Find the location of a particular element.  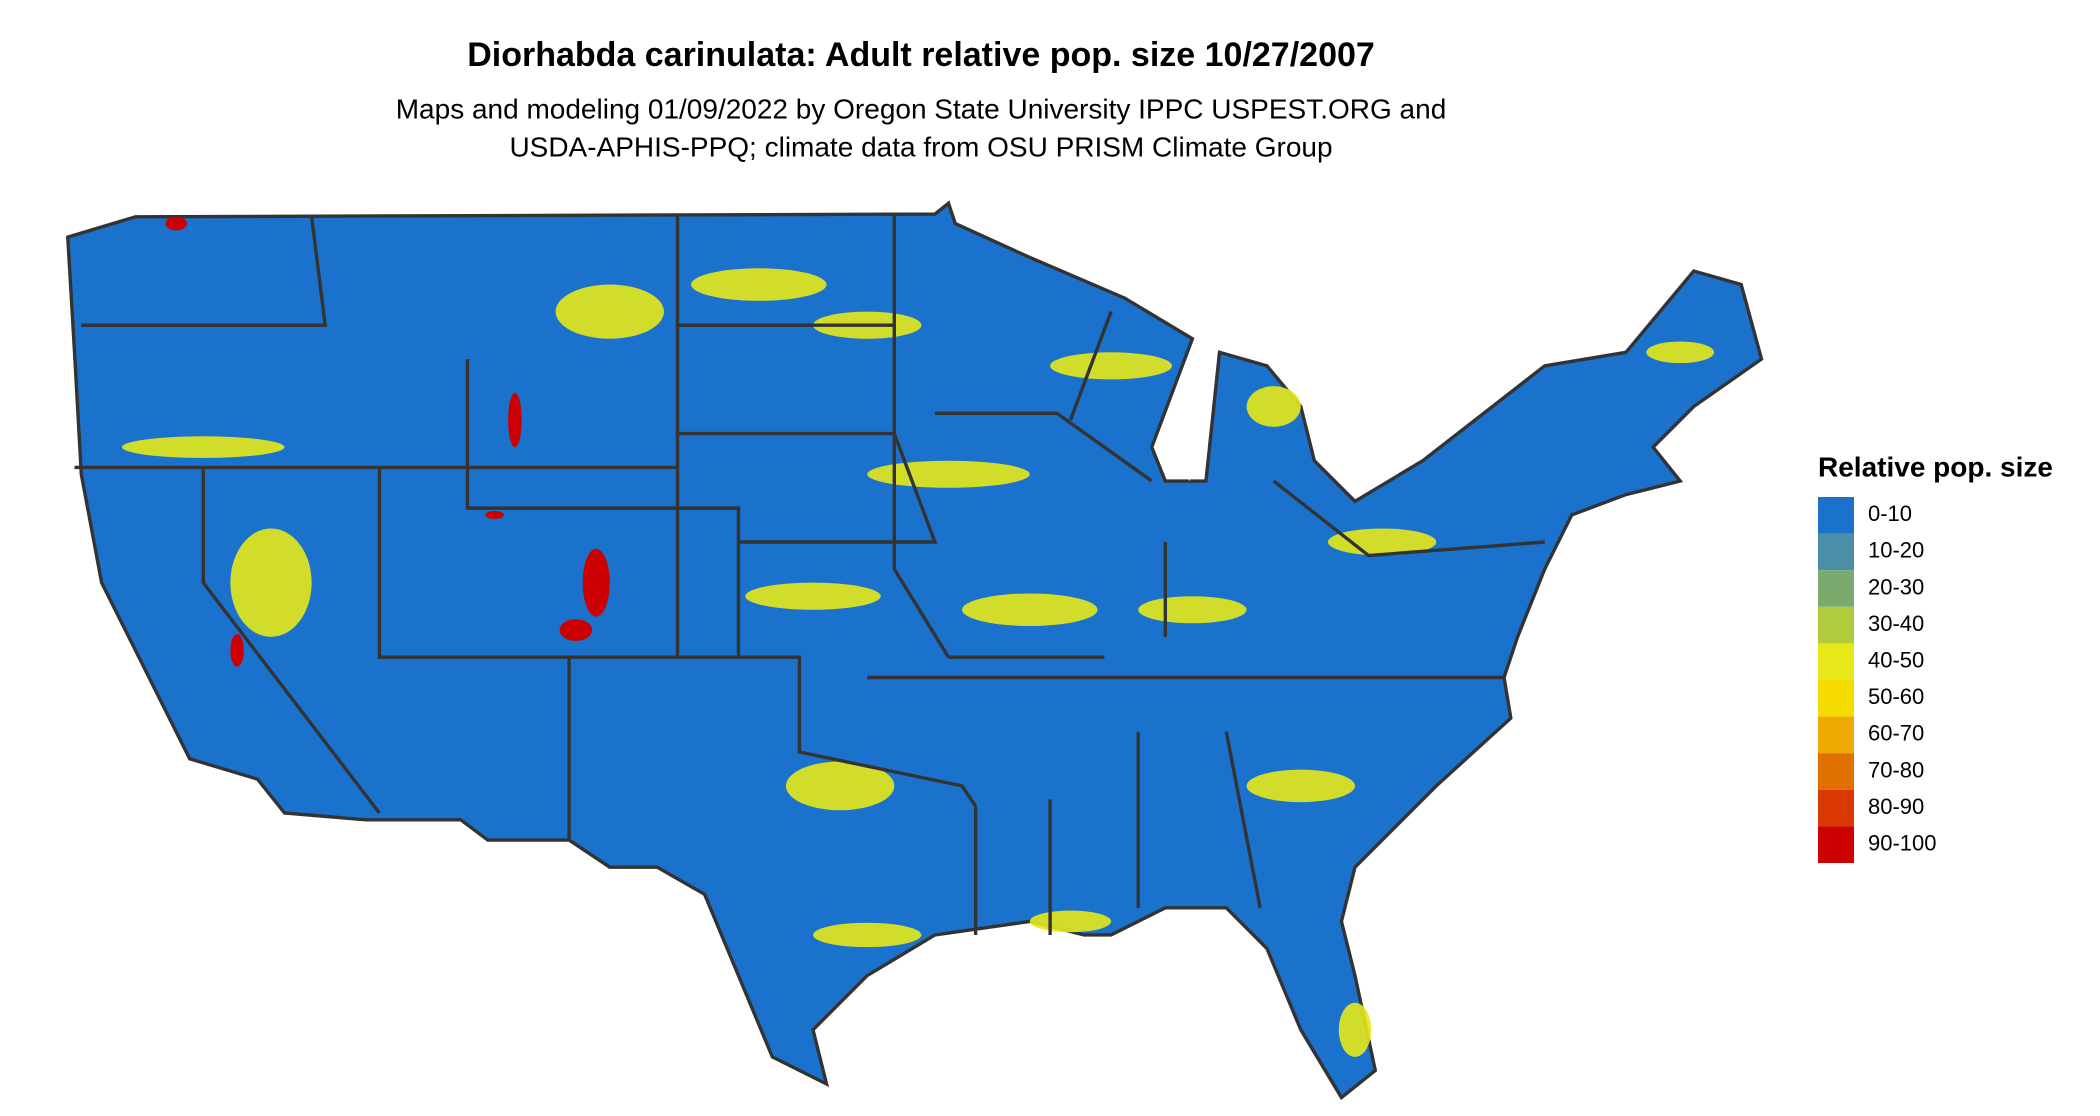

legend-label: 70-80 is located at coordinates (1896, 769).